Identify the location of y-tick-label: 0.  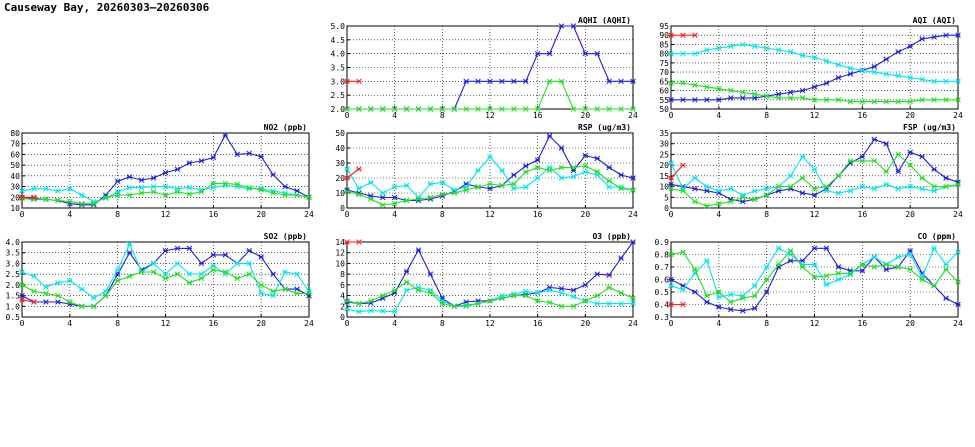
(342, 317).